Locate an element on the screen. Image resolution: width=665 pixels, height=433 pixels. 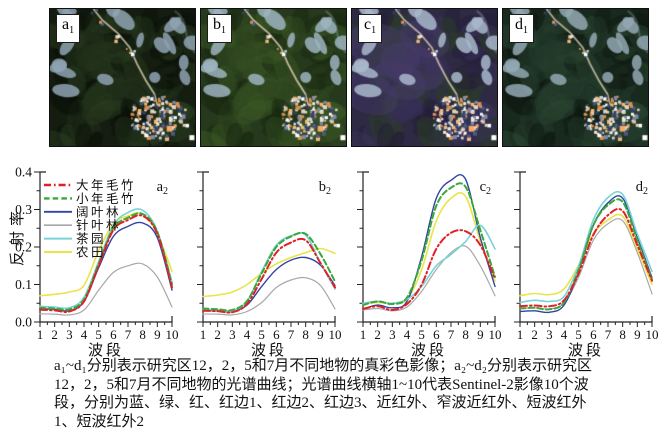
legend-item-大年毛竹: 大年毛竹 is located at coordinates (90, 186).